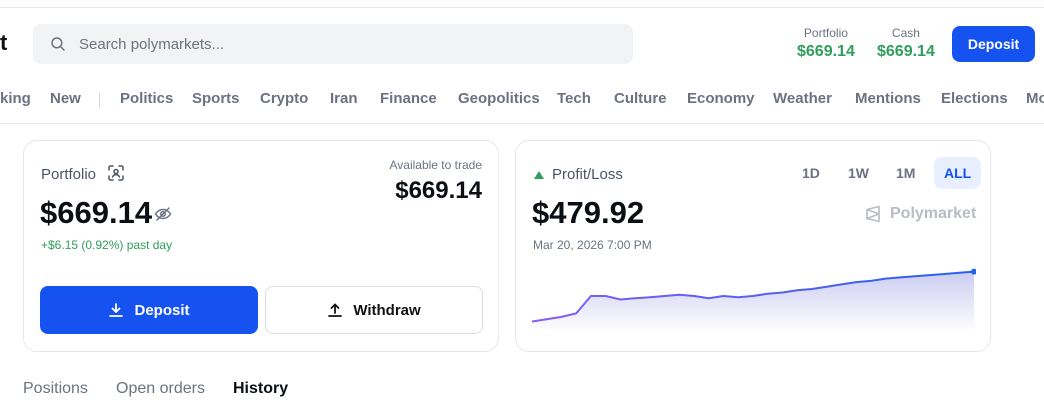 The width and height of the screenshot is (1044, 400). I want to click on range-1d: 1D, so click(811, 173).